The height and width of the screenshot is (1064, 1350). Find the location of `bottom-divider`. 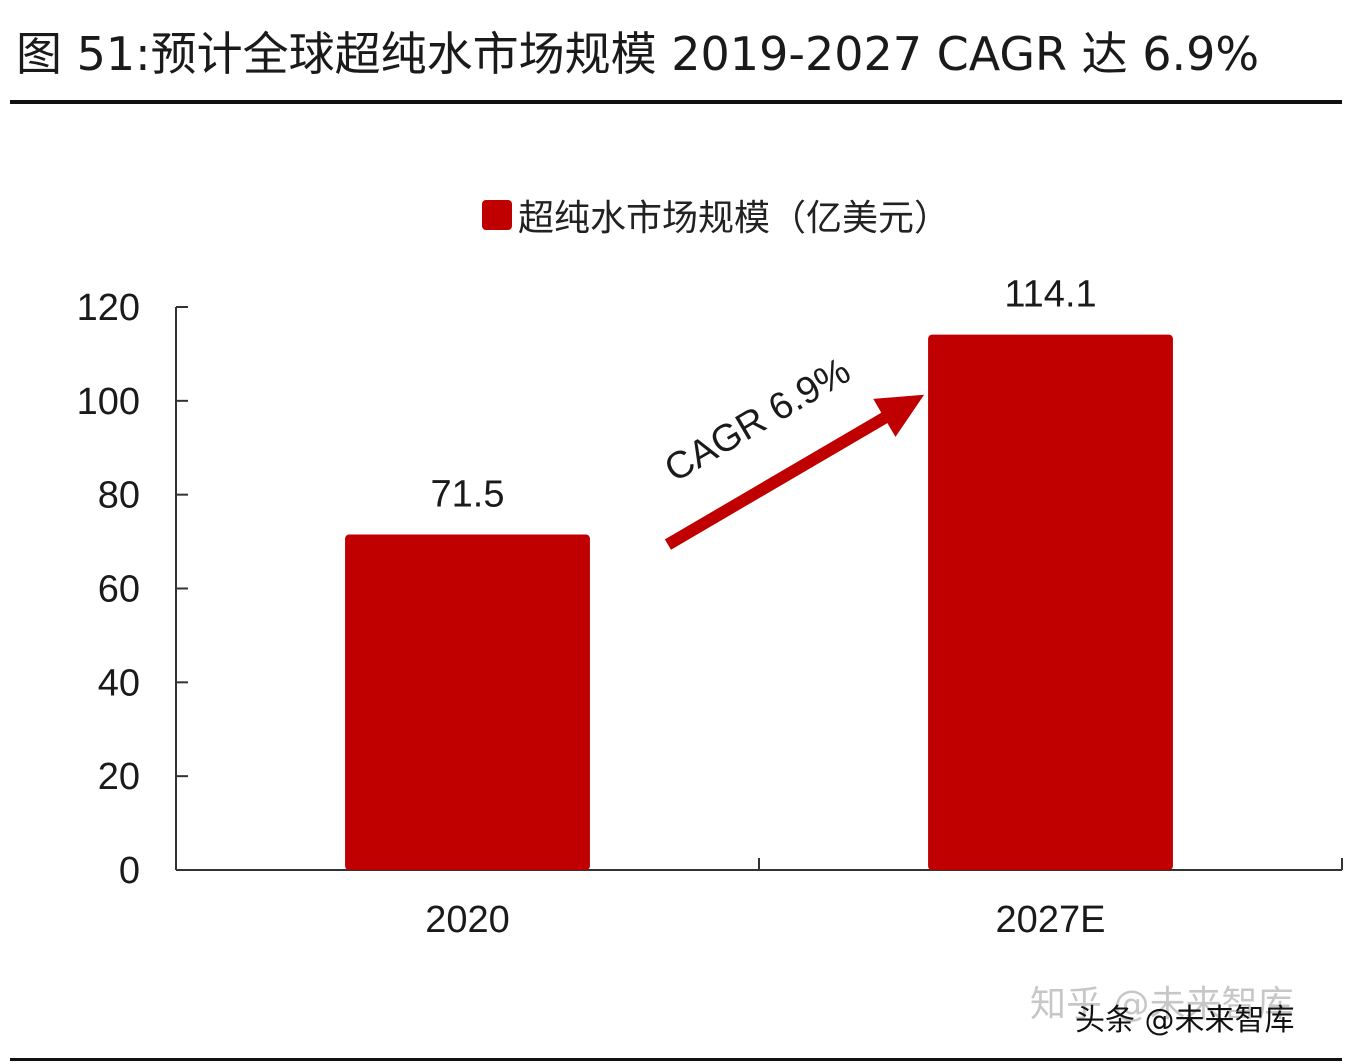

bottom-divider is located at coordinates (676, 1059).